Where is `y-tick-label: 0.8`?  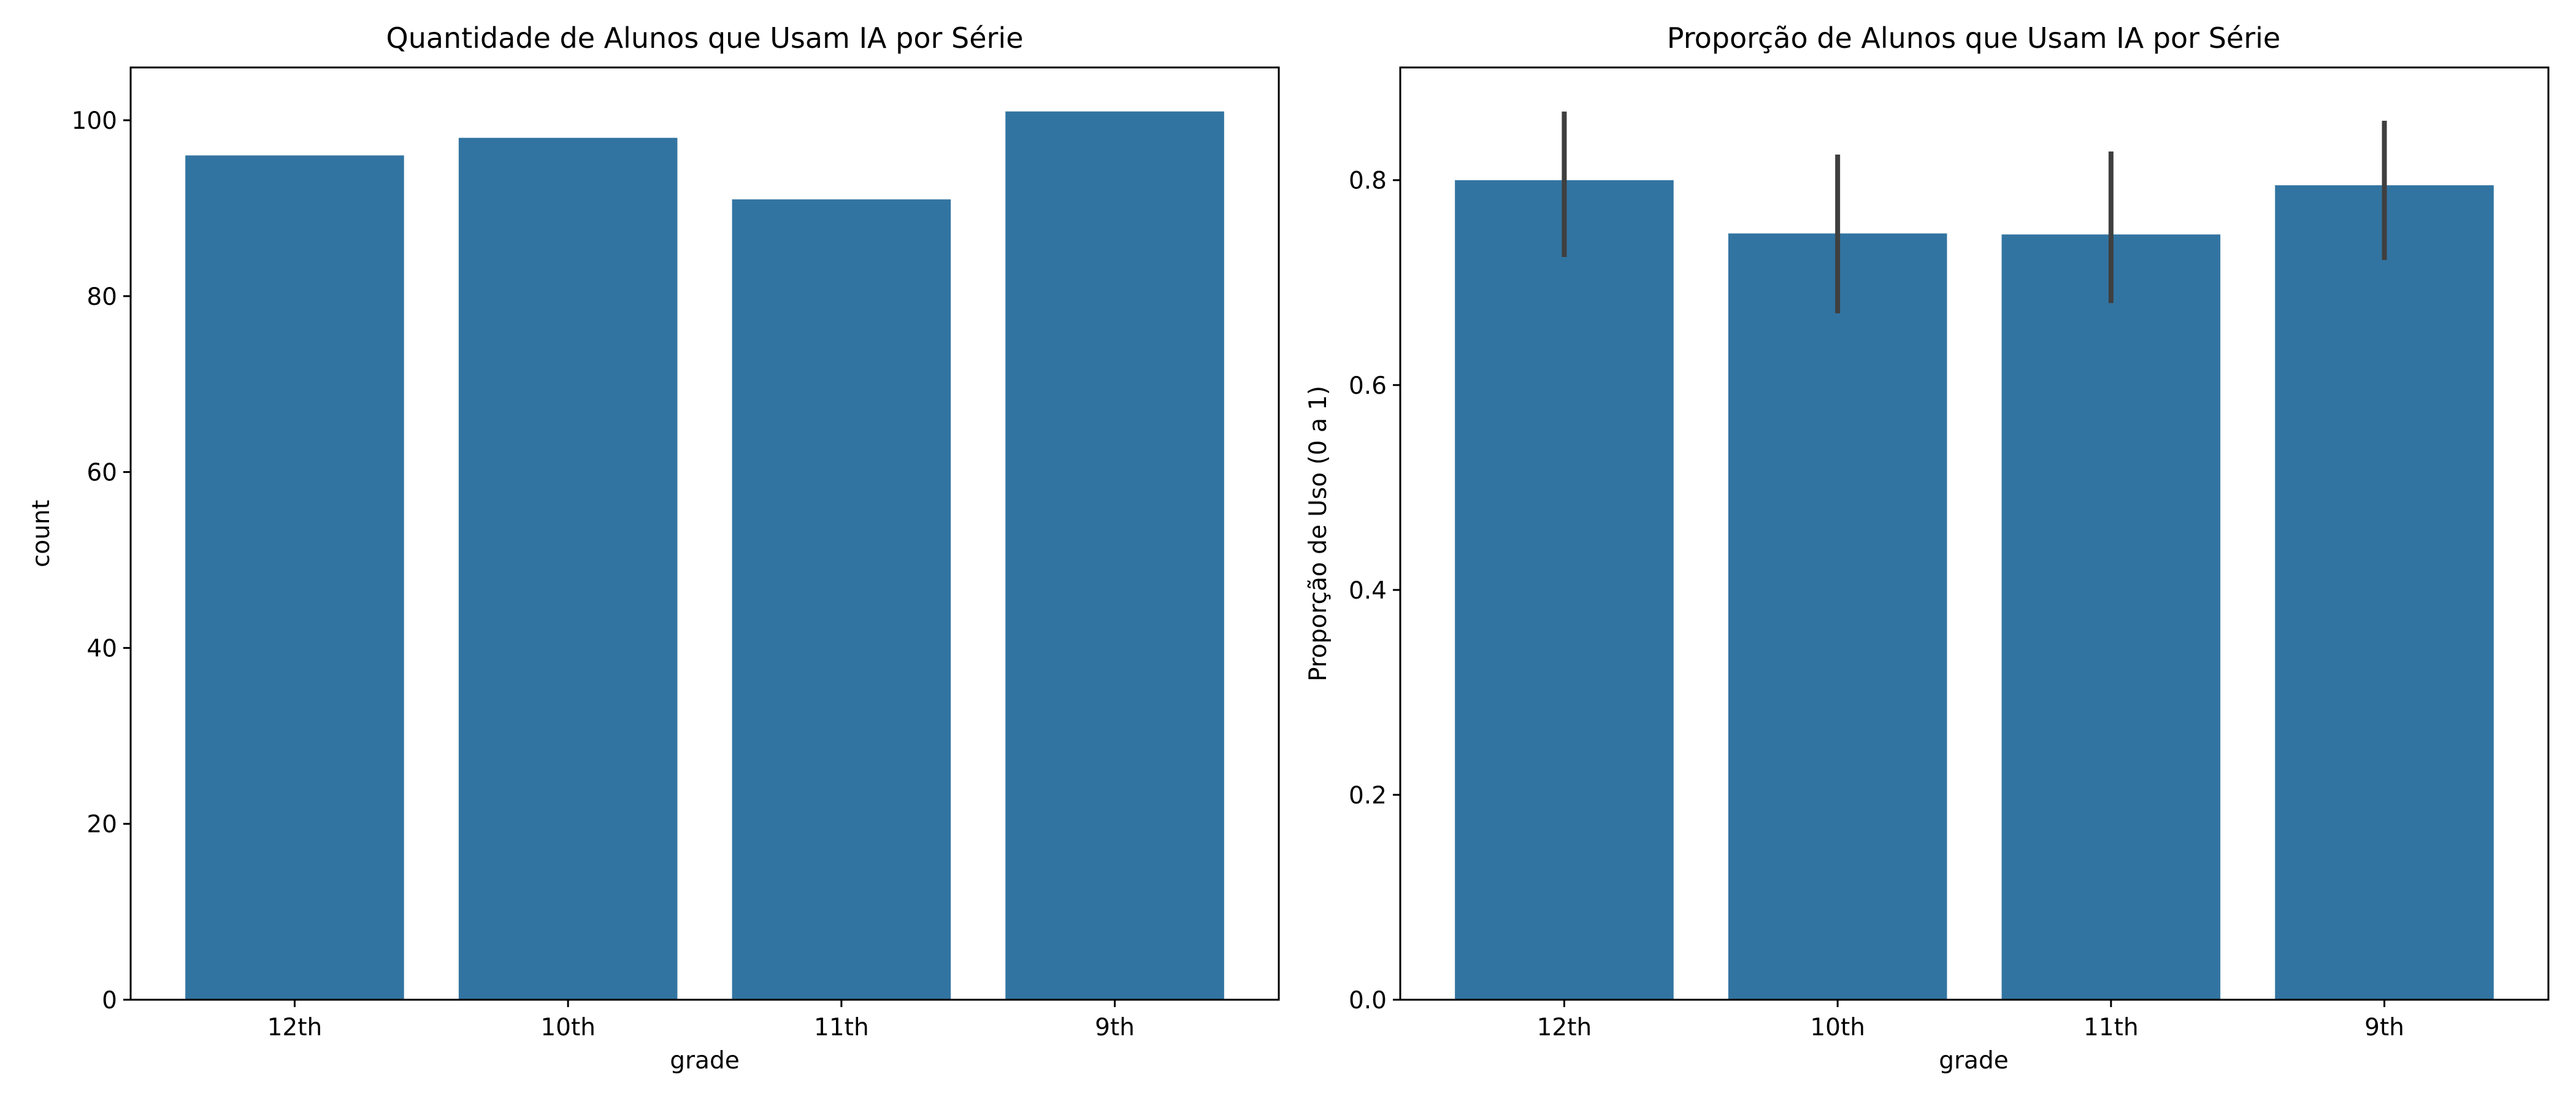 y-tick-label: 0.8 is located at coordinates (1368, 181).